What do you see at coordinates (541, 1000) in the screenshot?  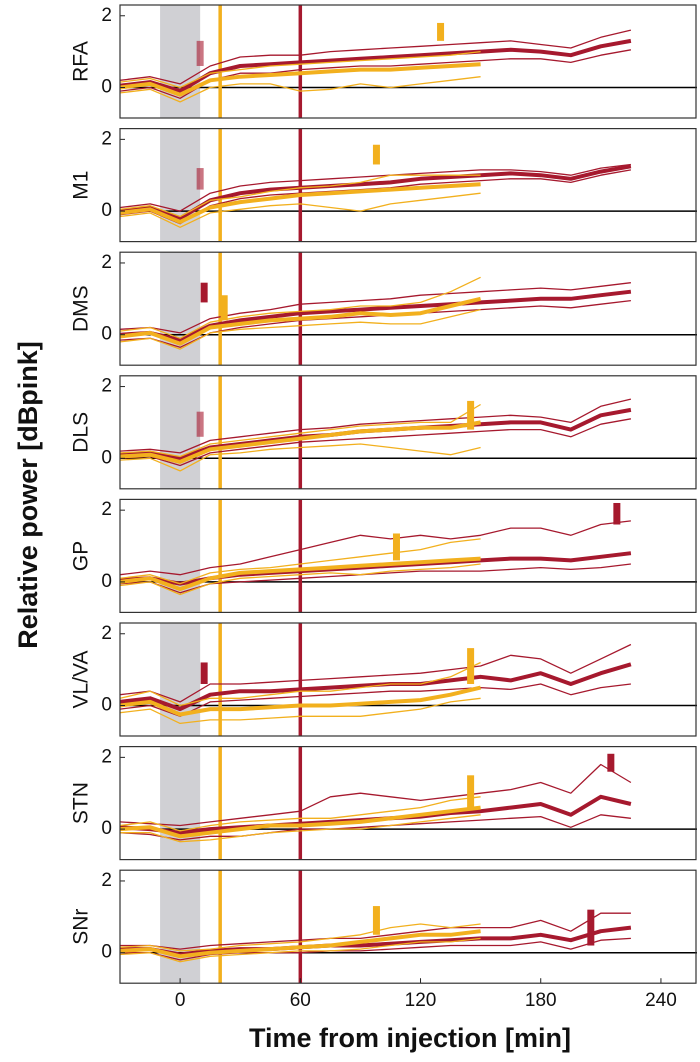 I see `x-tick-label: 180` at bounding box center [541, 1000].